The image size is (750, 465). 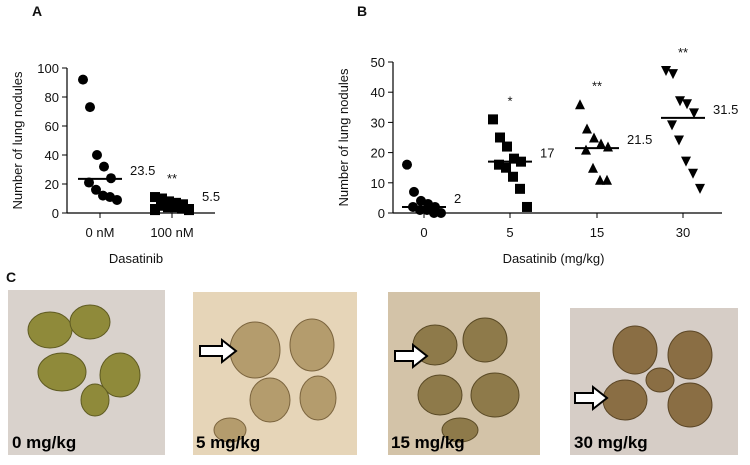 What do you see at coordinates (362, 11) in the screenshot?
I see `panel-label: B` at bounding box center [362, 11].